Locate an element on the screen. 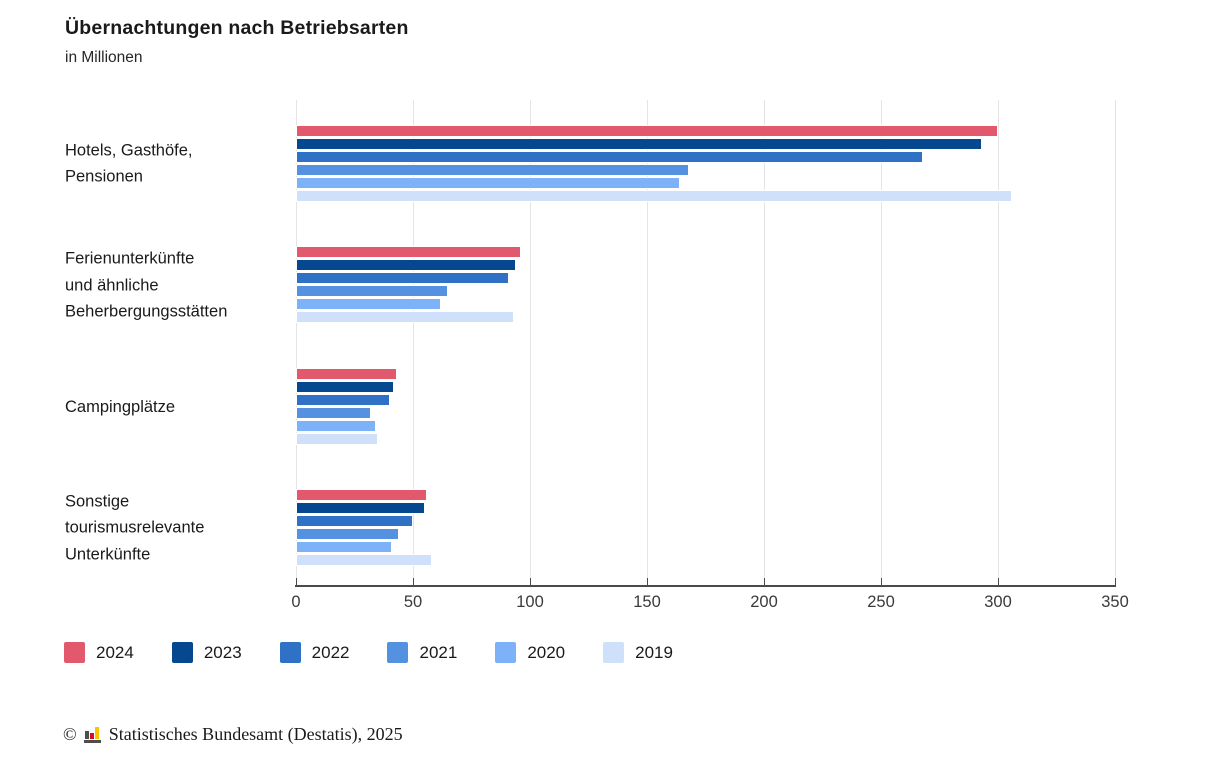 This screenshot has height=768, width=1210. chart-title: Übernachtungen nach Betriebsarten is located at coordinates (237, 28).